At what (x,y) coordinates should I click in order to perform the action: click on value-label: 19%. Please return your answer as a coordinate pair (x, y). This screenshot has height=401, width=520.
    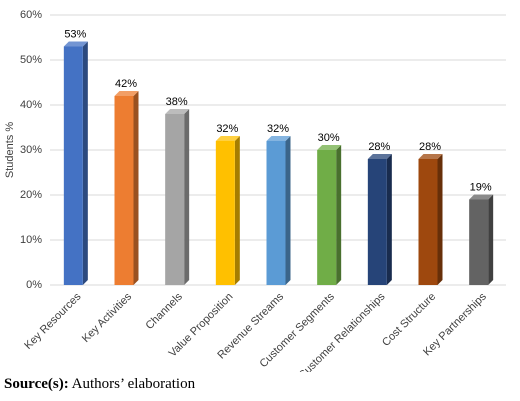
    Looking at the image, I should click on (481, 187).